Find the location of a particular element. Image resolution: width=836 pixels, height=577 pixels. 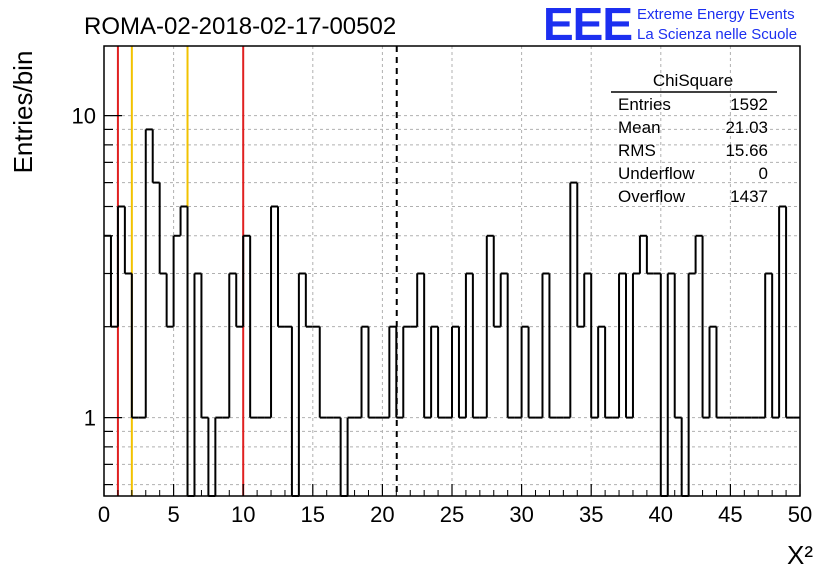

stats-row-label: RMS is located at coordinates (637, 150).